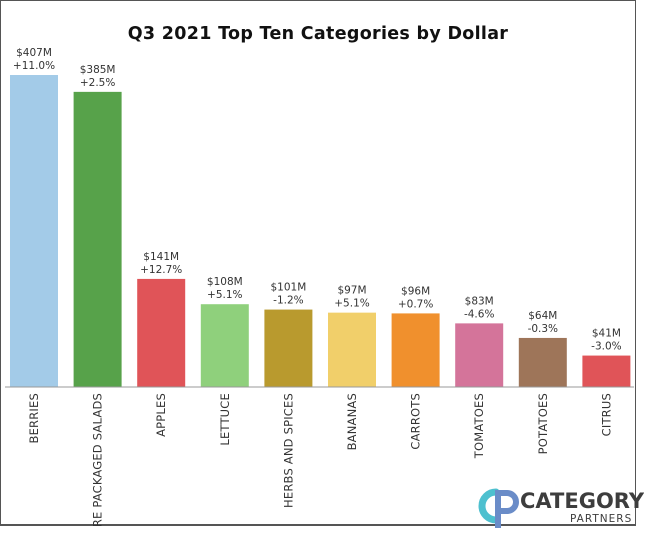  Describe the element at coordinates (606, 334) in the screenshot. I see `value-label: $41M` at that location.